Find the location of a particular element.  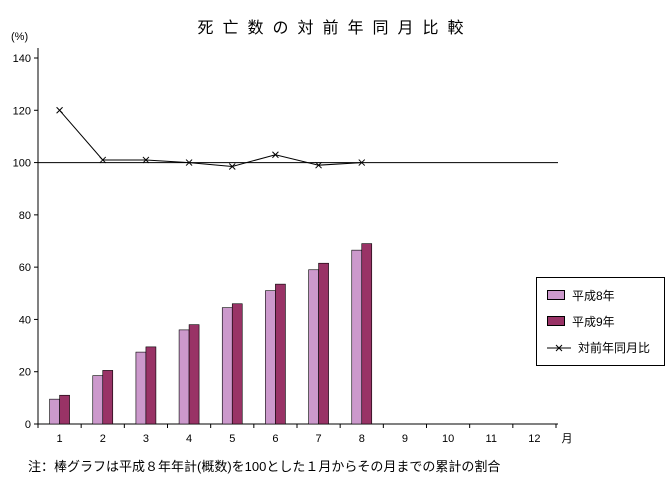

x-tick-label: 5 is located at coordinates (232, 439).